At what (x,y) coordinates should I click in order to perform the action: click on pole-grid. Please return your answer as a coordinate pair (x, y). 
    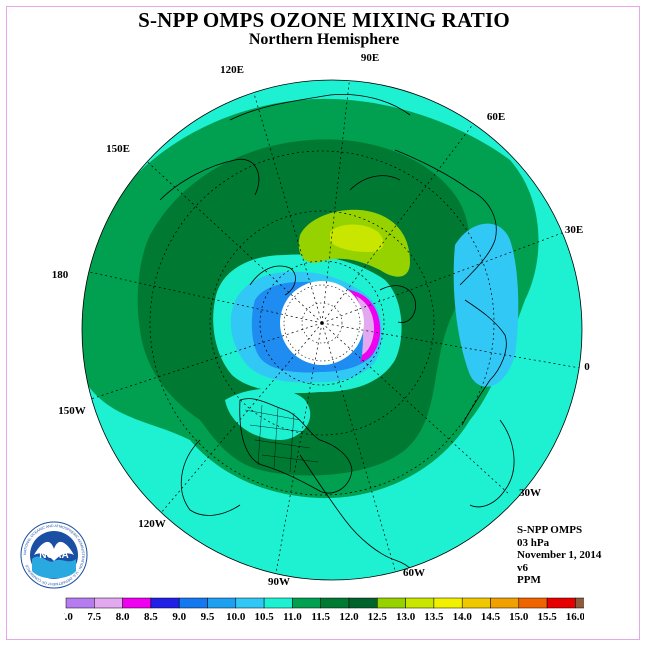
    Looking at the image, I should click on (322, 323).